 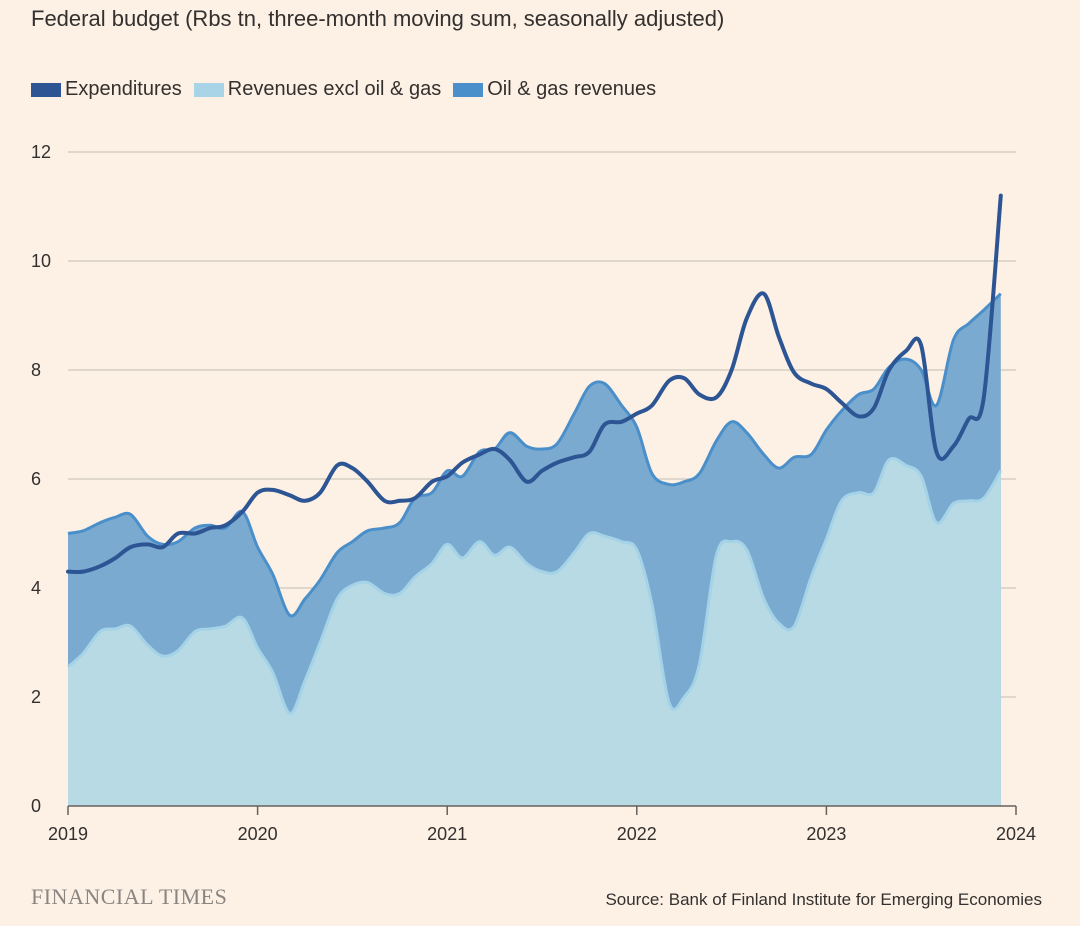 I want to click on legend-swatch-revenues-excl-oil-gas, so click(x=208, y=89).